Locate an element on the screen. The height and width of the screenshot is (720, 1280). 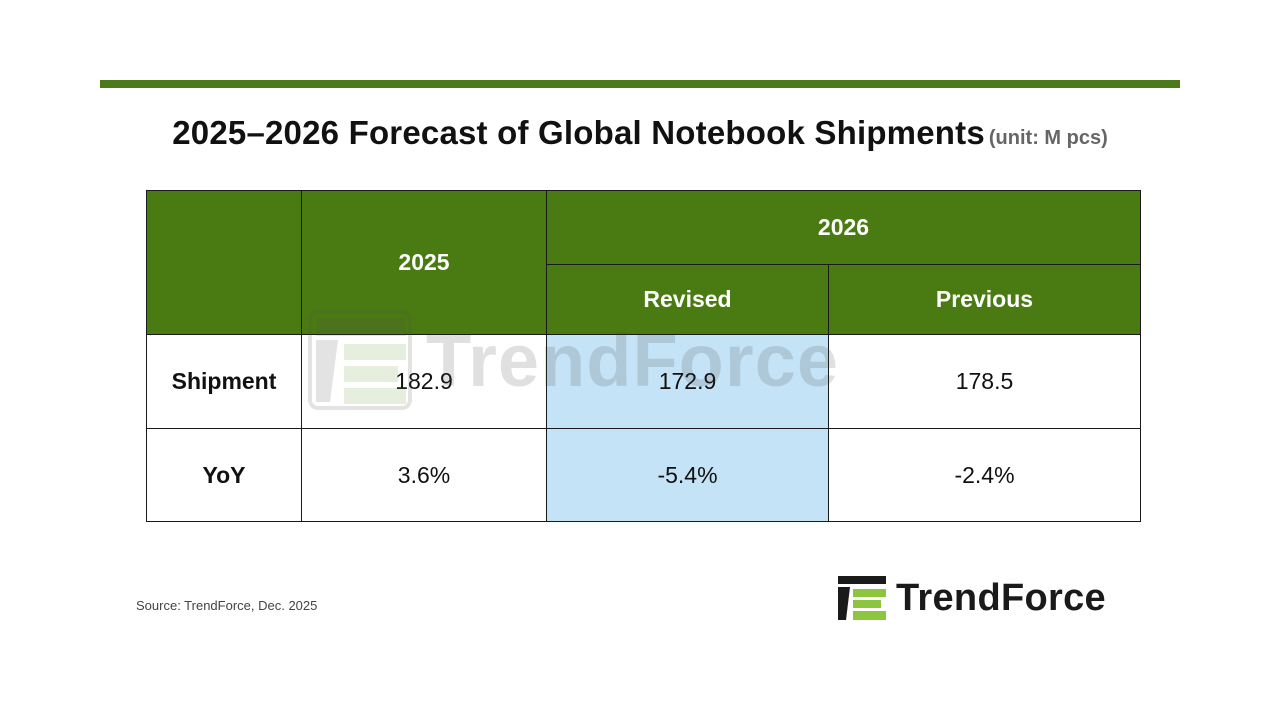
header-previous: Previous is located at coordinates (984, 299).